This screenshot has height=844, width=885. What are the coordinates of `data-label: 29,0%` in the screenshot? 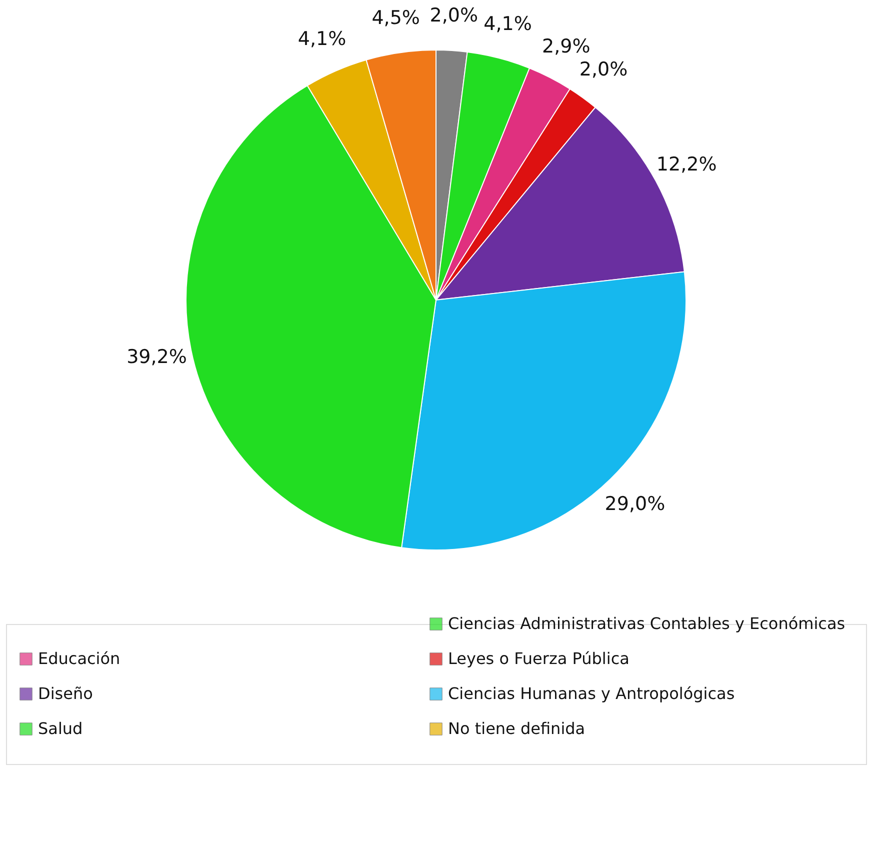 It's located at (635, 504).